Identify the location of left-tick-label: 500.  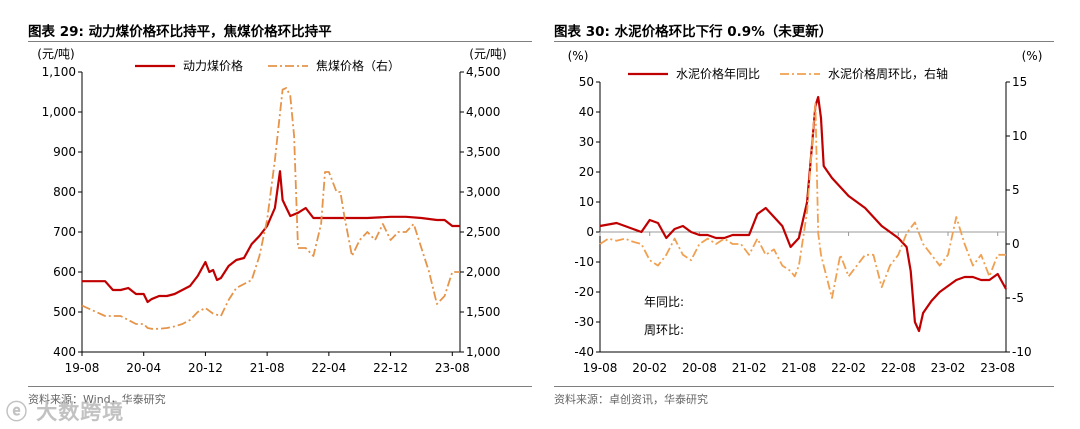
(64, 312).